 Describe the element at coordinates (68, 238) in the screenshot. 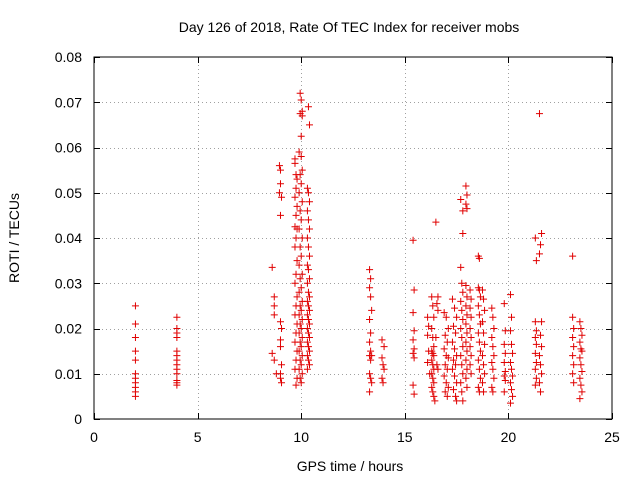

I see `y-tick-label: 0.04` at that location.